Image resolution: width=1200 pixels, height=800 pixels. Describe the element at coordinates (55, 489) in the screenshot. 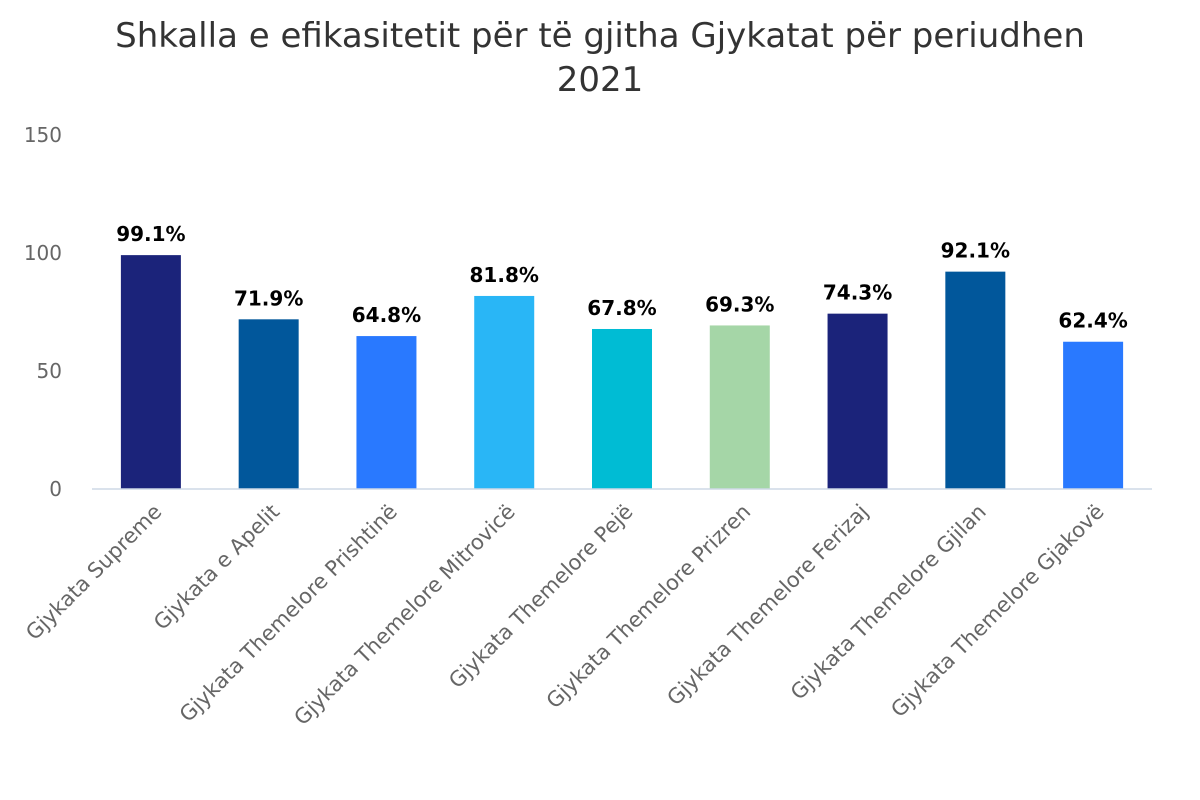

I see `y-tick-label: 0` at that location.